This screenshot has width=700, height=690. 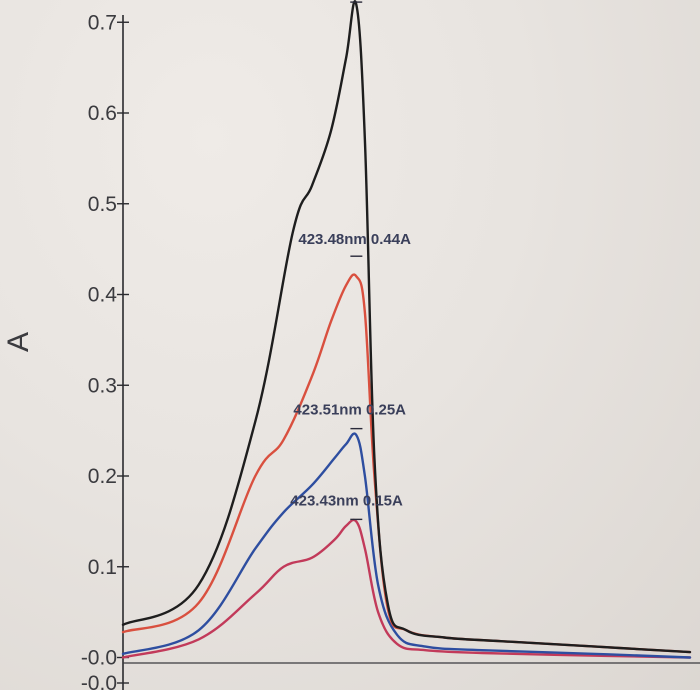 What do you see at coordinates (18, 342) in the screenshot?
I see `y-axis-label: A` at bounding box center [18, 342].